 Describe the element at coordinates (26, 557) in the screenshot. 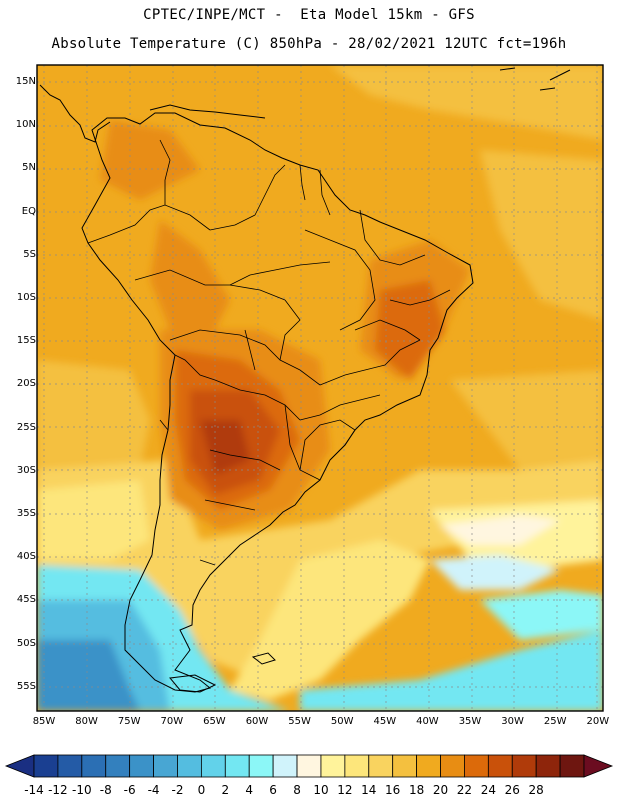

I see `lat-label: 40S` at that location.